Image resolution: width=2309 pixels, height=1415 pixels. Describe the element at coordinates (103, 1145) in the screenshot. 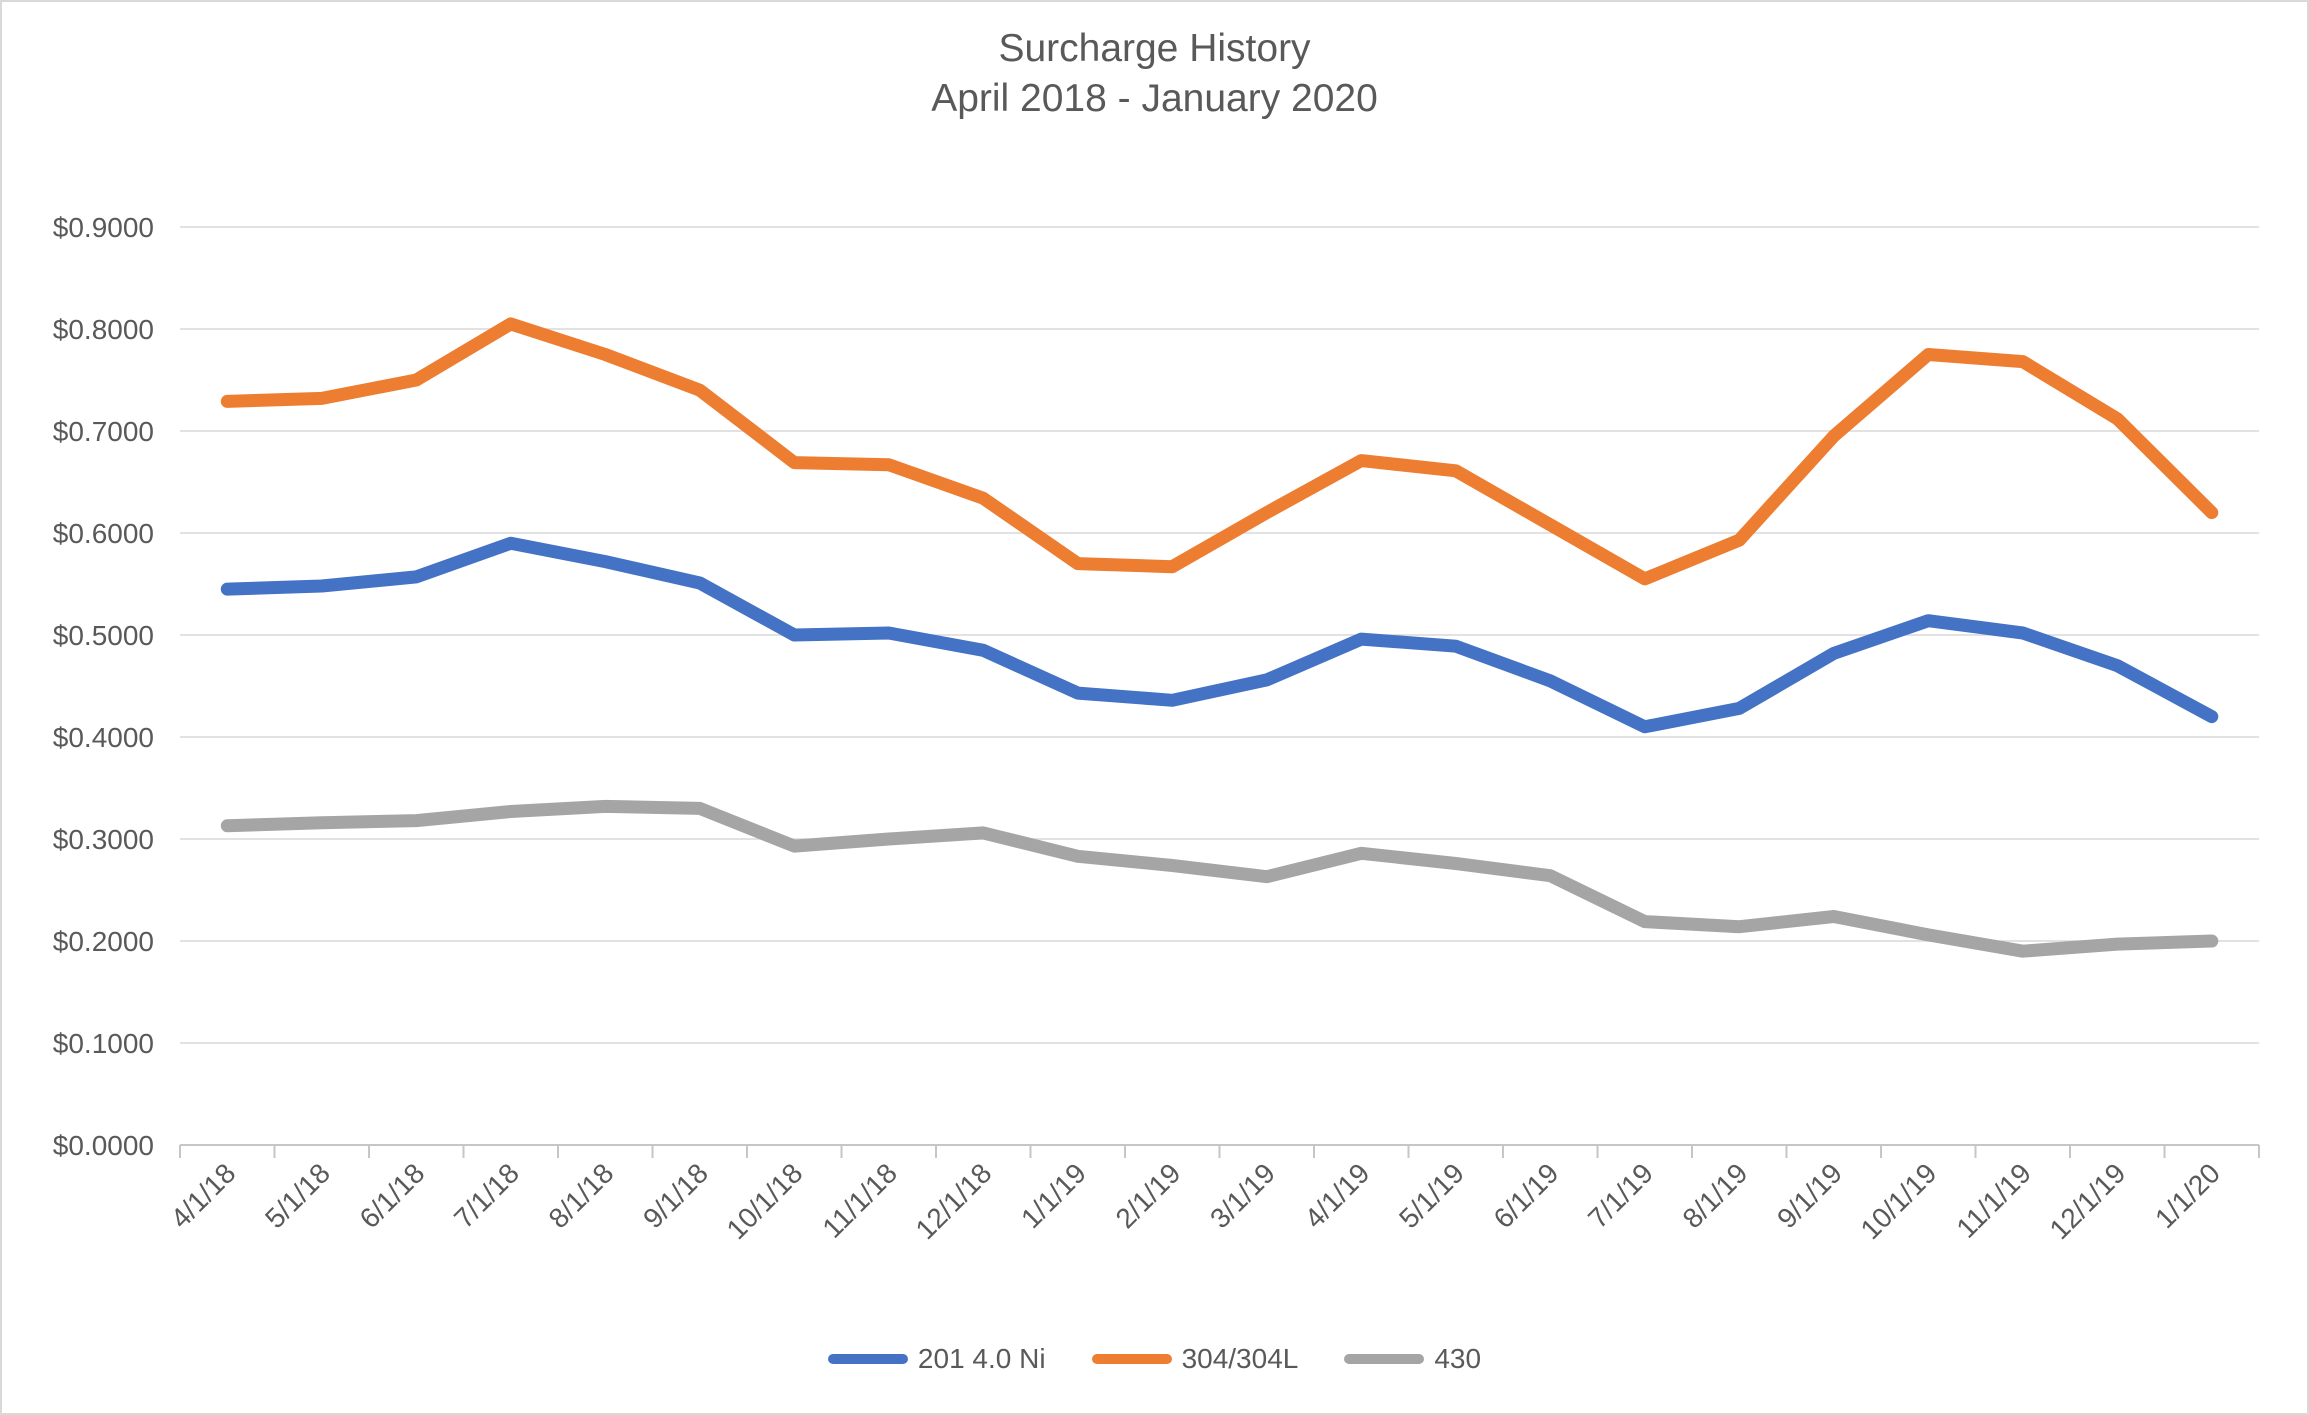

I see `y-axis-tick-label: $0.0000` at that location.